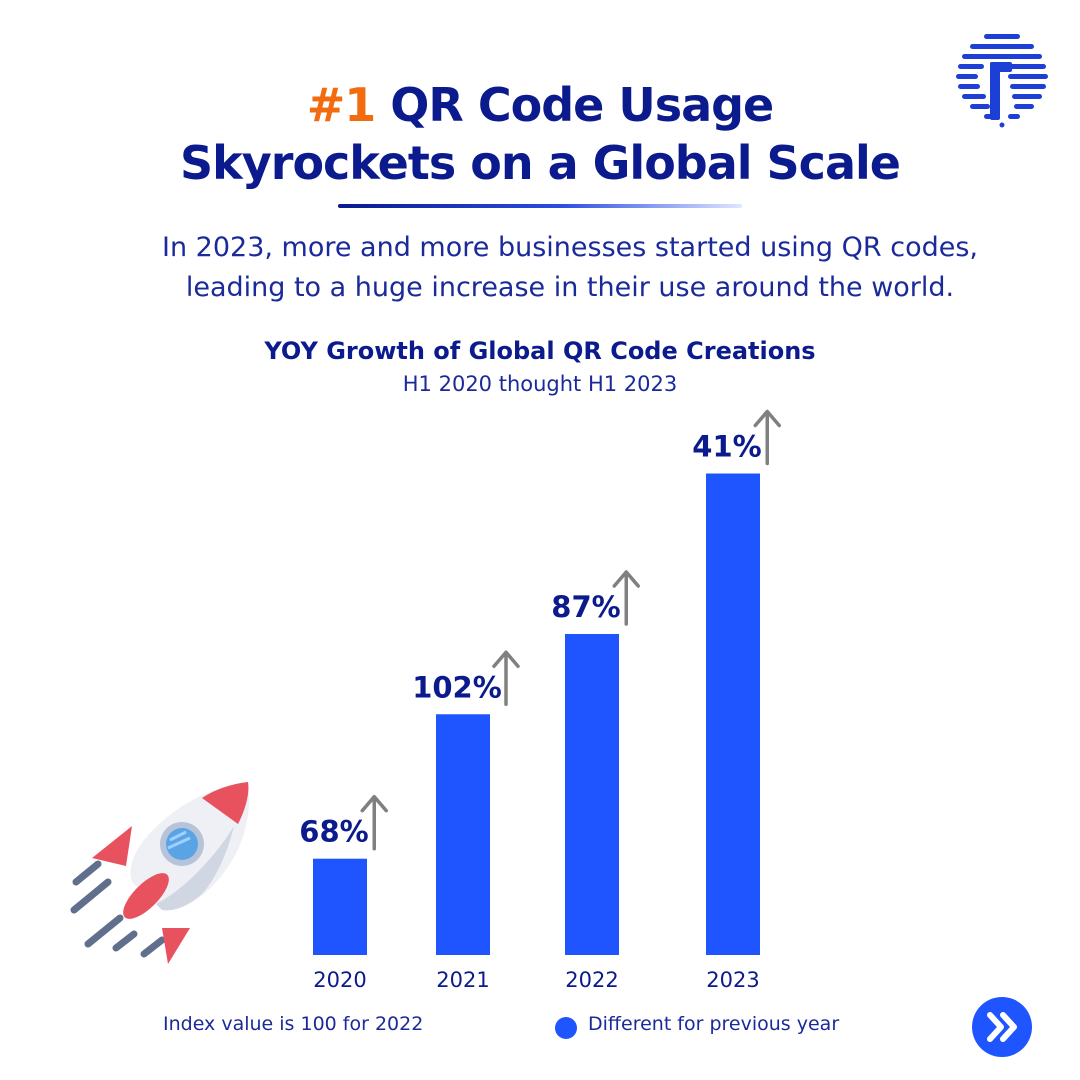  What do you see at coordinates (333, 832) in the screenshot?
I see `data-label: 68%` at bounding box center [333, 832].